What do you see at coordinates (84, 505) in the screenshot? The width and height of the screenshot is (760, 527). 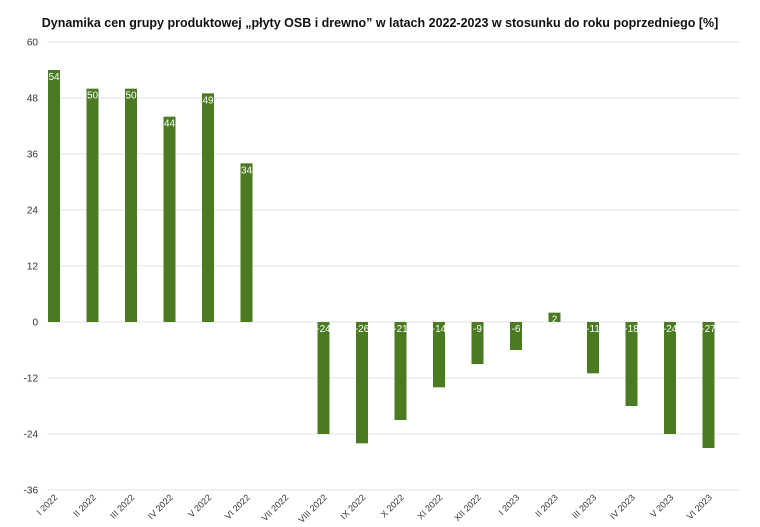 I see `x-tick-label: II 2022` at bounding box center [84, 505].